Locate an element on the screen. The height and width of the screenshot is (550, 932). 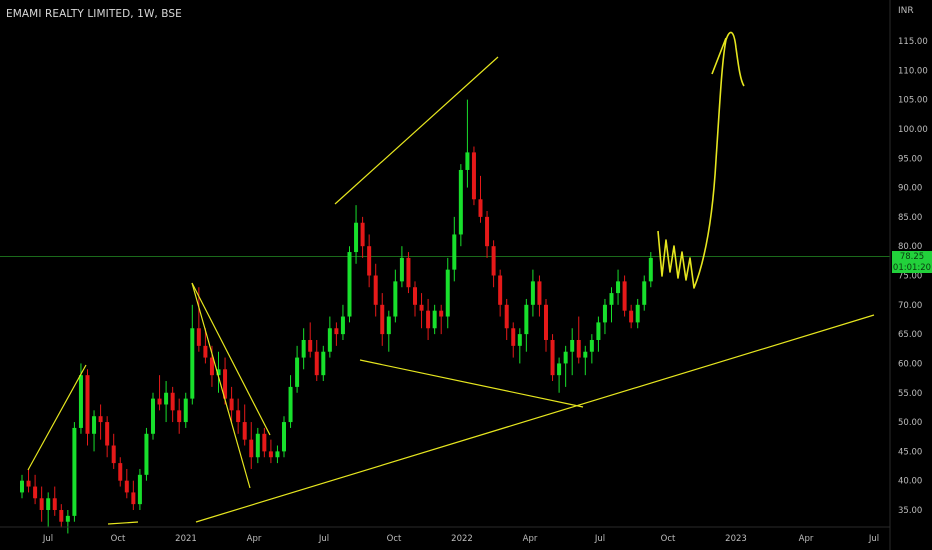
y-tick-label: 80.00 is located at coordinates (910, 247).